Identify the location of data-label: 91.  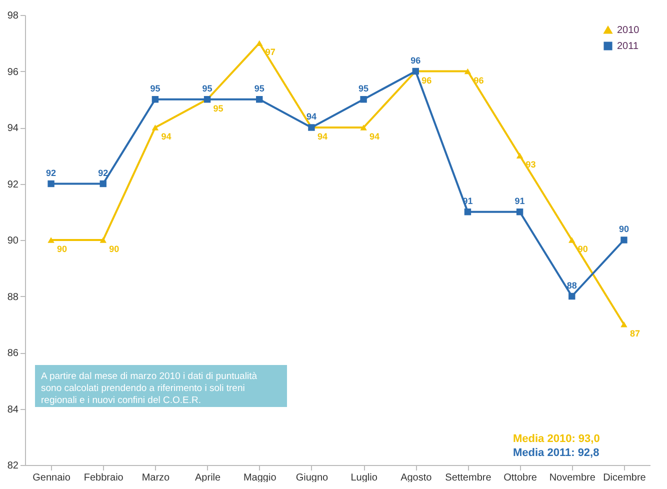
(519, 201).